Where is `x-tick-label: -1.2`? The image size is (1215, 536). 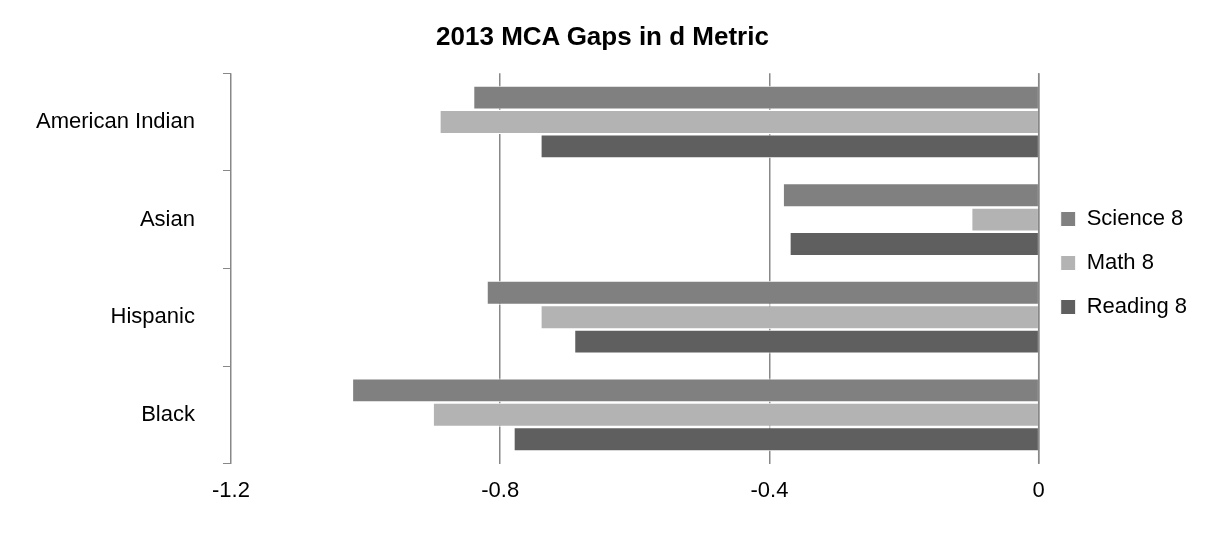
x-tick-label: -1.2 is located at coordinates (231, 489).